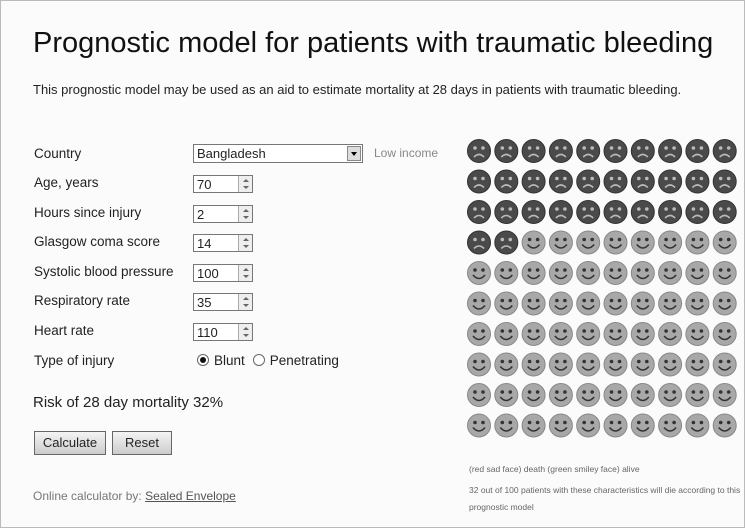 The height and width of the screenshot is (528, 745). Describe the element at coordinates (278, 153) in the screenshot. I see `country-select: Bangladesh` at that location.